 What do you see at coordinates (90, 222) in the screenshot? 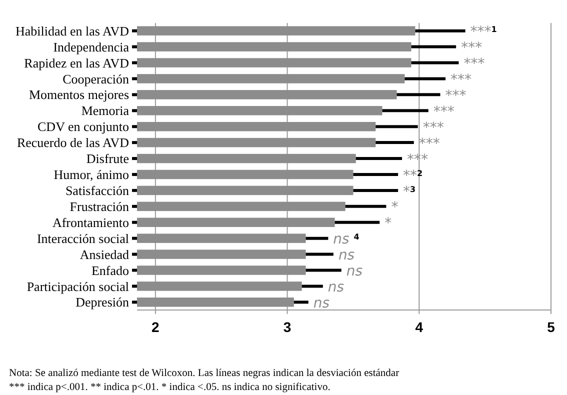
I see `y-tick-label: Afrontamiento` at bounding box center [90, 222].